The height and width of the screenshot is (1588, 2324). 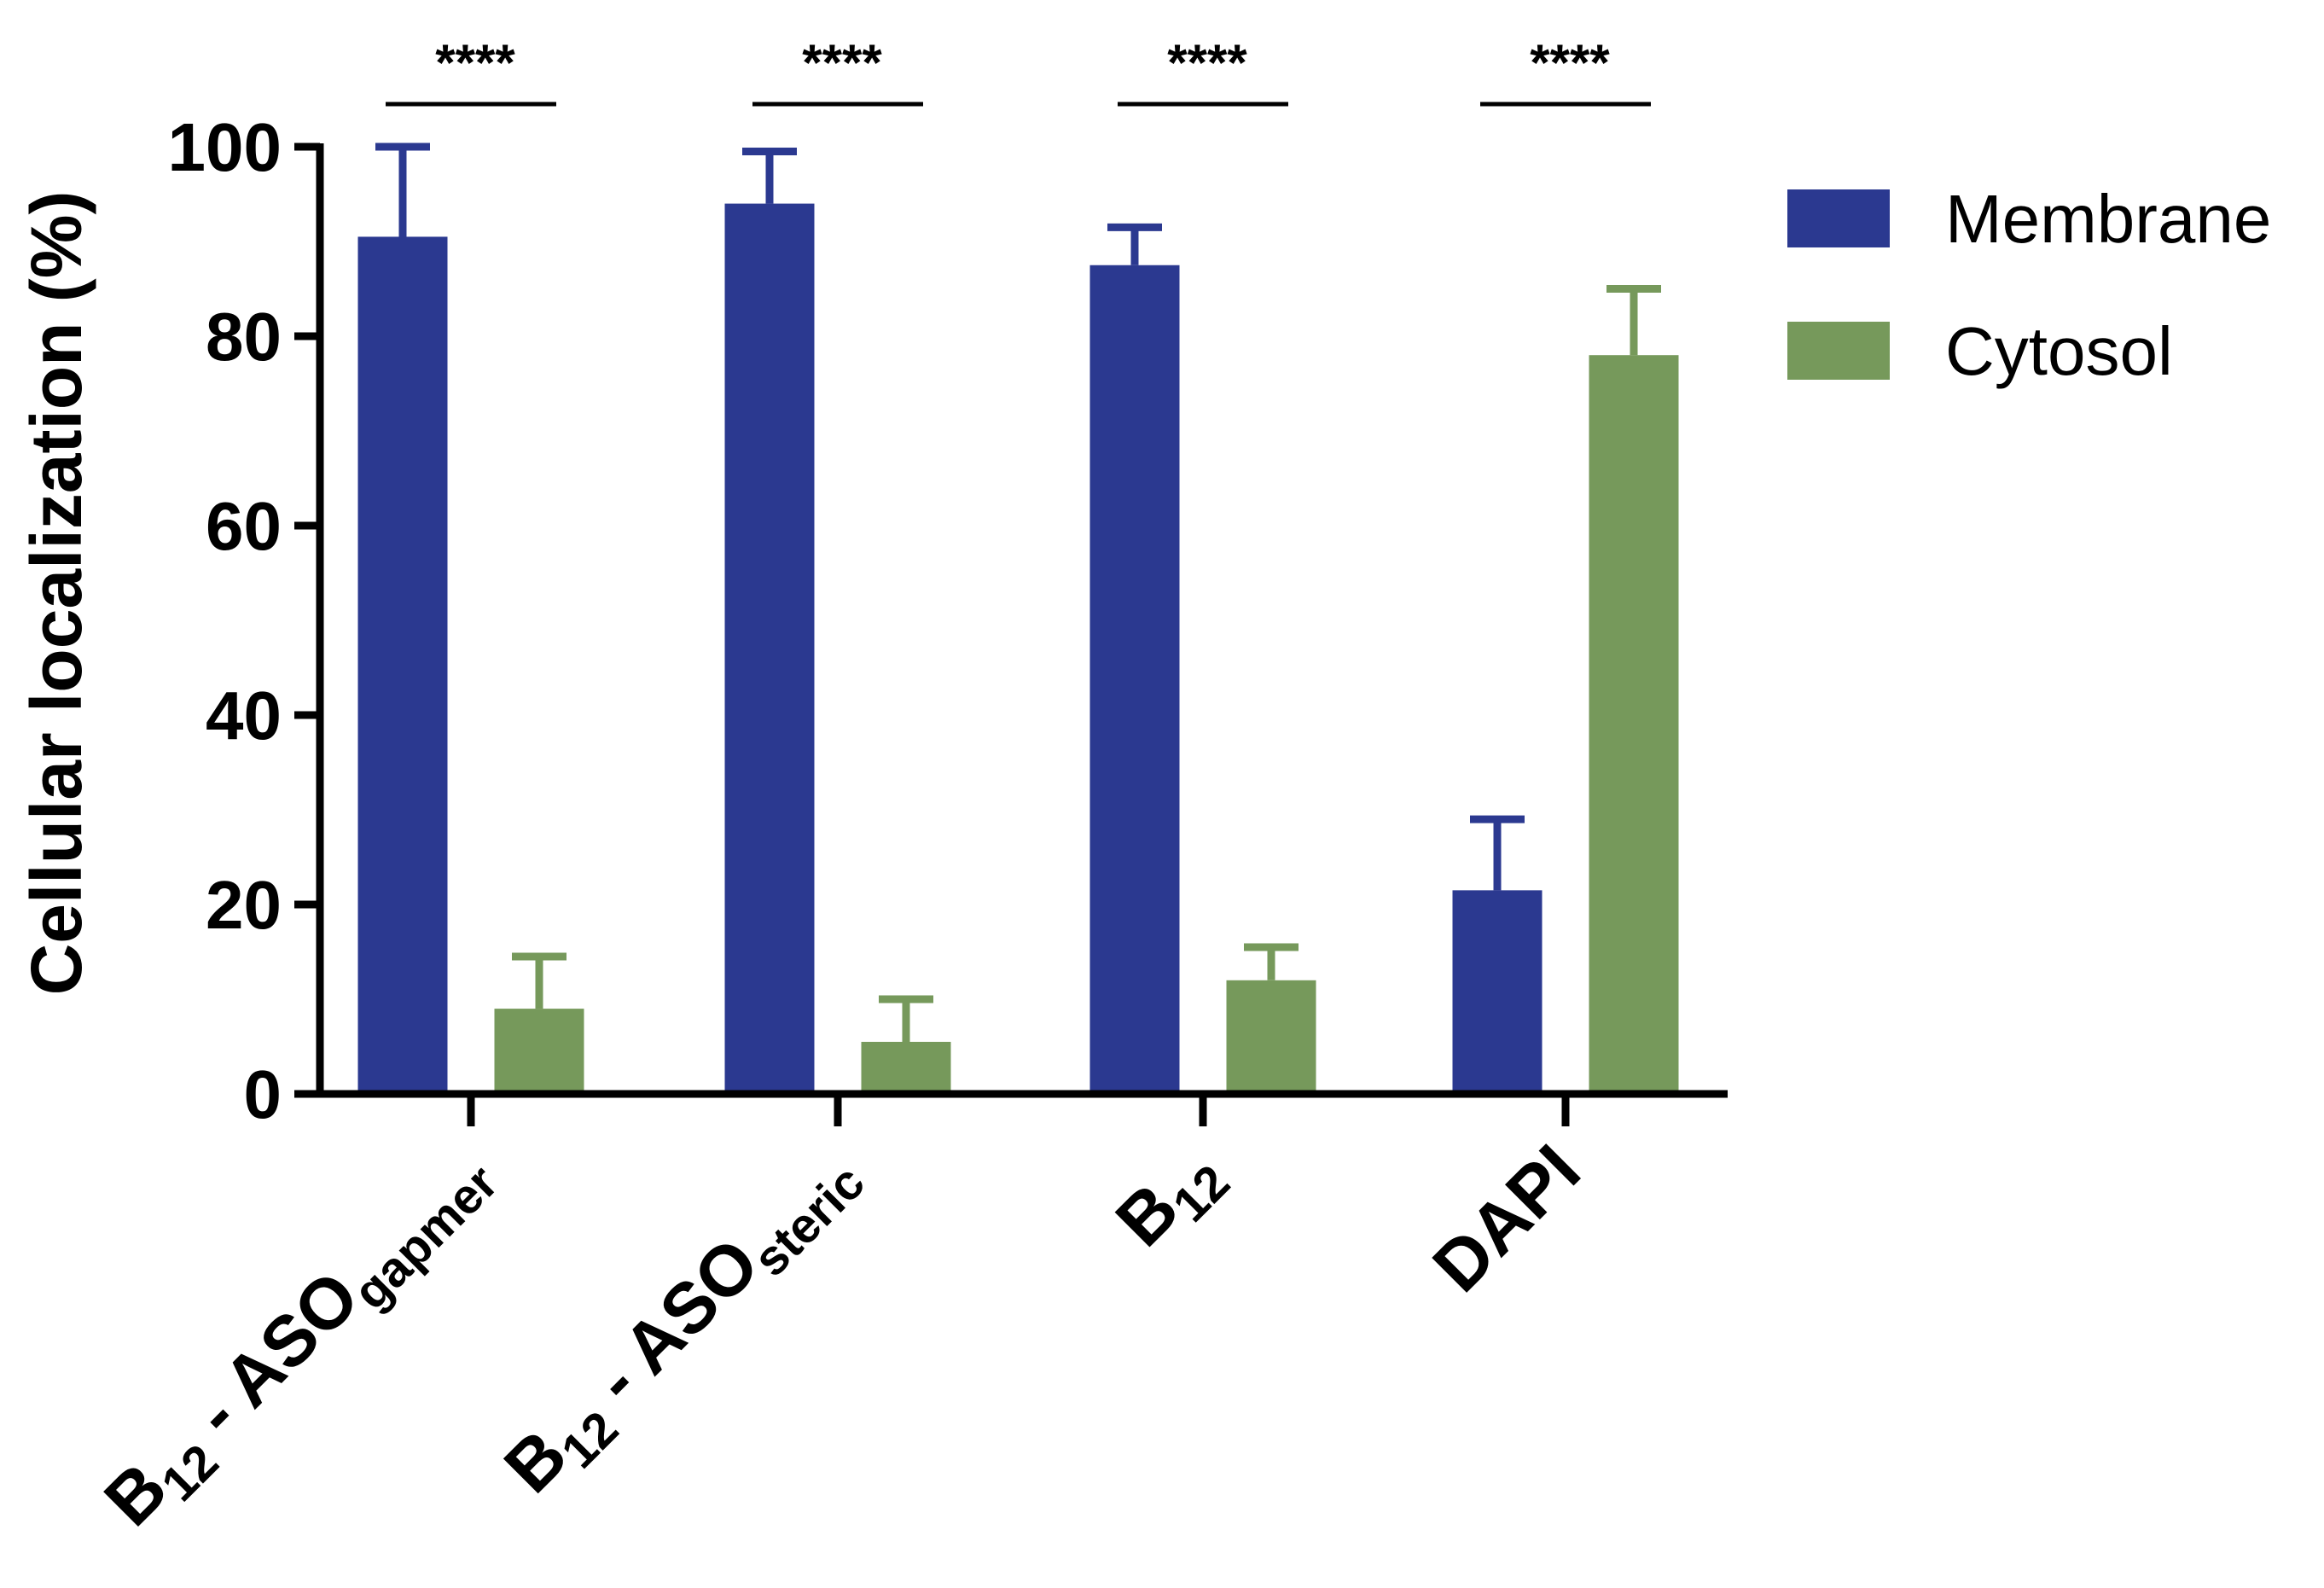 What do you see at coordinates (842, 62) in the screenshot?
I see `significance-label-1: ****` at bounding box center [842, 62].